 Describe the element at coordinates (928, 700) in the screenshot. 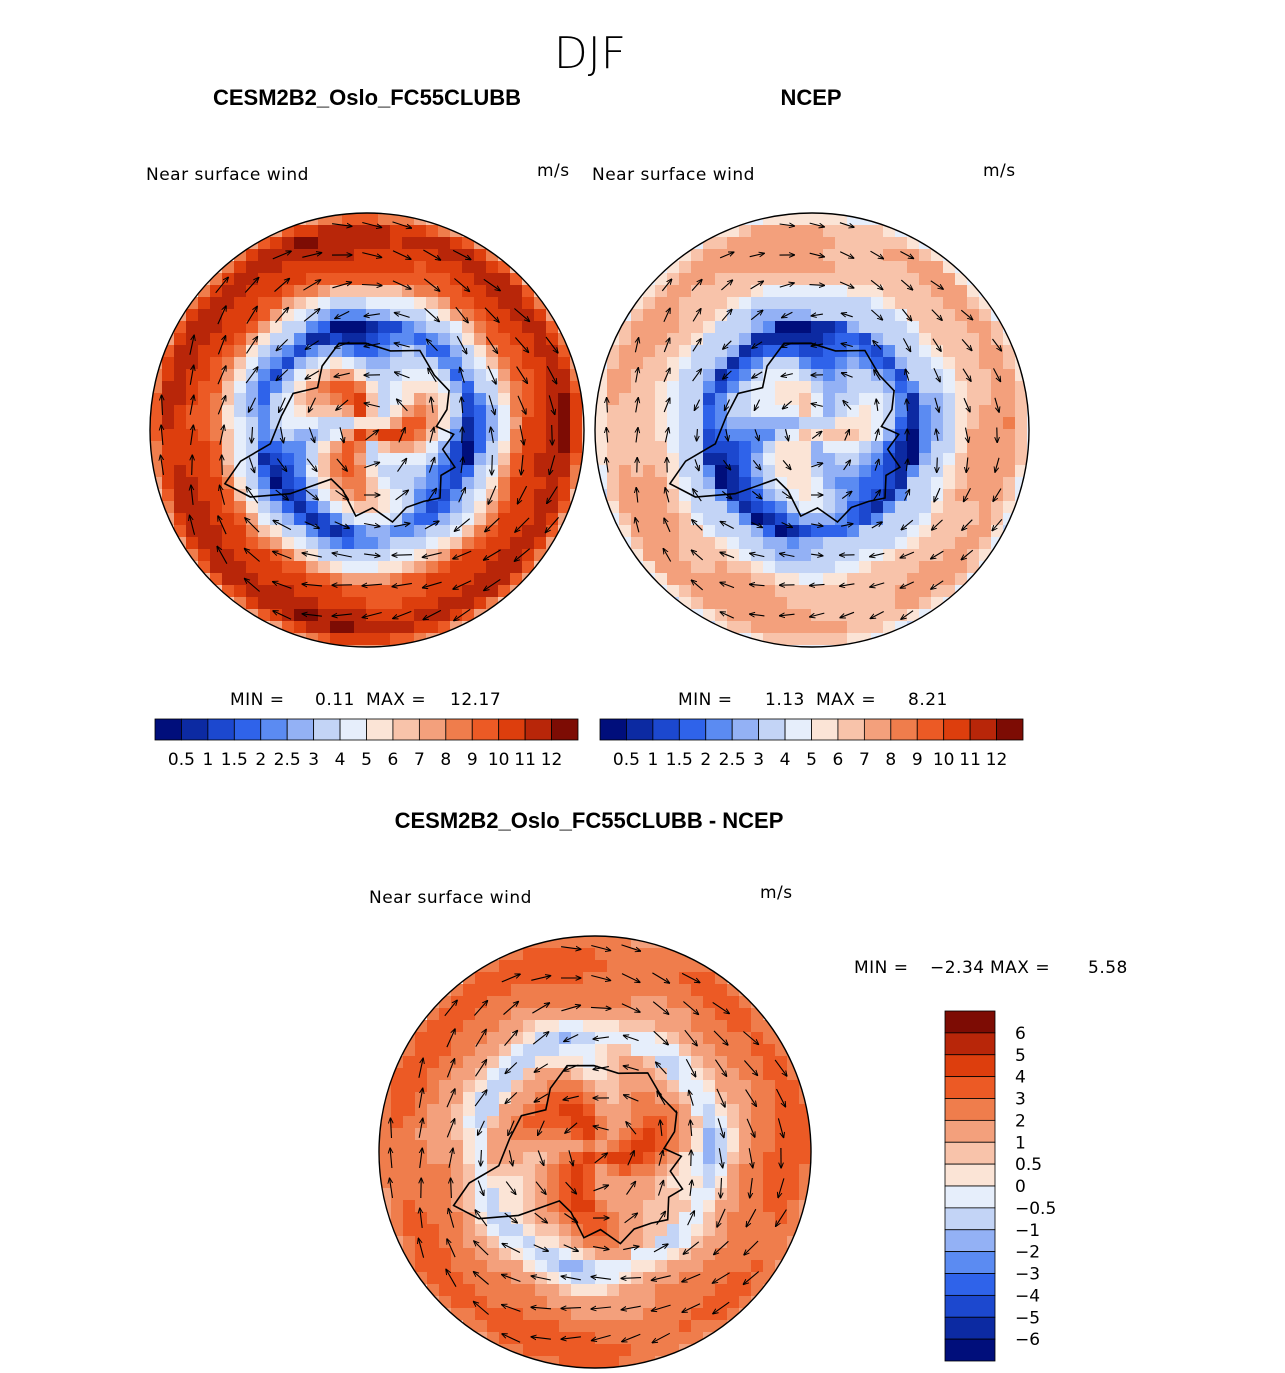

I see `panel-obs-max-value: 8.21` at that location.